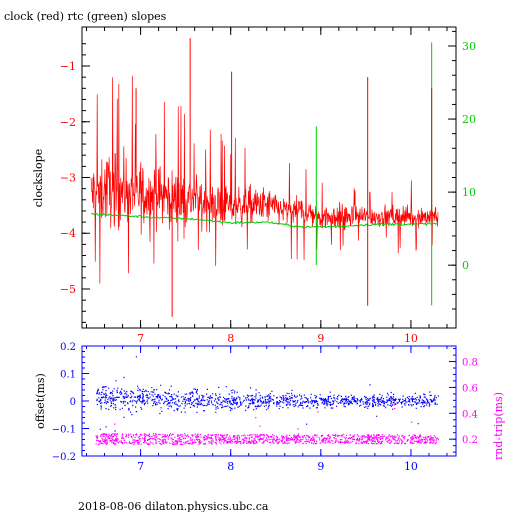 The image size is (512, 512). What do you see at coordinates (470, 388) in the screenshot?
I see `rndtrip-y2-tick-label: 0.6` at bounding box center [470, 388].